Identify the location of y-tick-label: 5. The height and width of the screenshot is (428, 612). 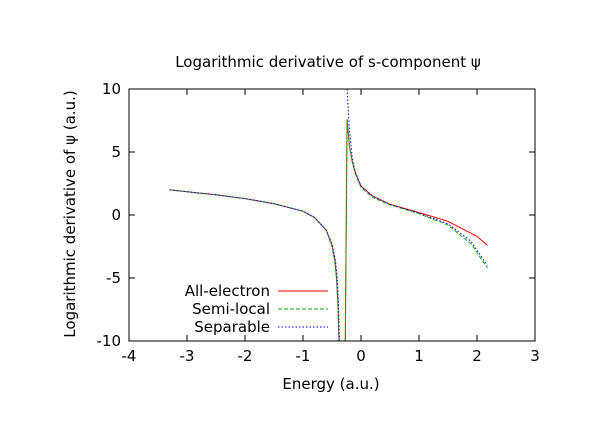
(116, 152).